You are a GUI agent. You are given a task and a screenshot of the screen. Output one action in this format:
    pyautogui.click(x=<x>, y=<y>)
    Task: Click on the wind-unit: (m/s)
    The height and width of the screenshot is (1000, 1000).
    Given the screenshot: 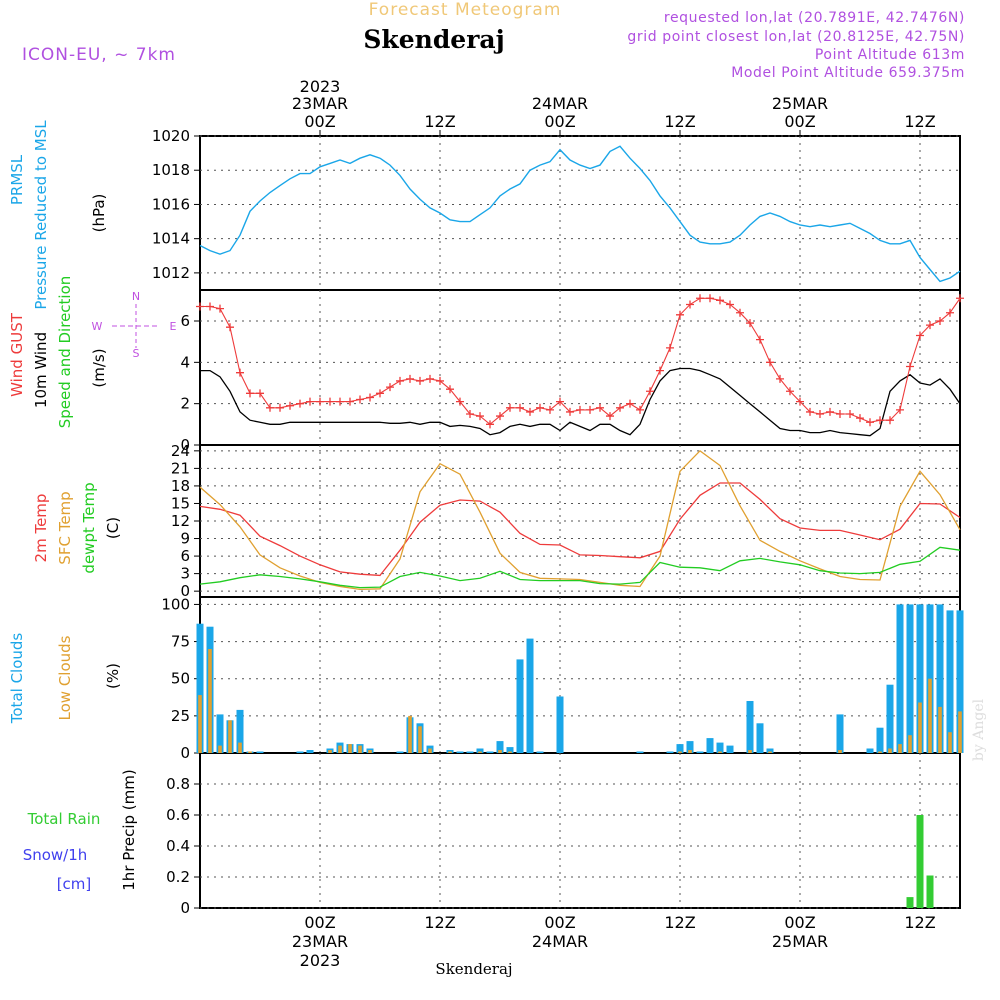 What is the action you would take?
    pyautogui.click(x=99, y=367)
    